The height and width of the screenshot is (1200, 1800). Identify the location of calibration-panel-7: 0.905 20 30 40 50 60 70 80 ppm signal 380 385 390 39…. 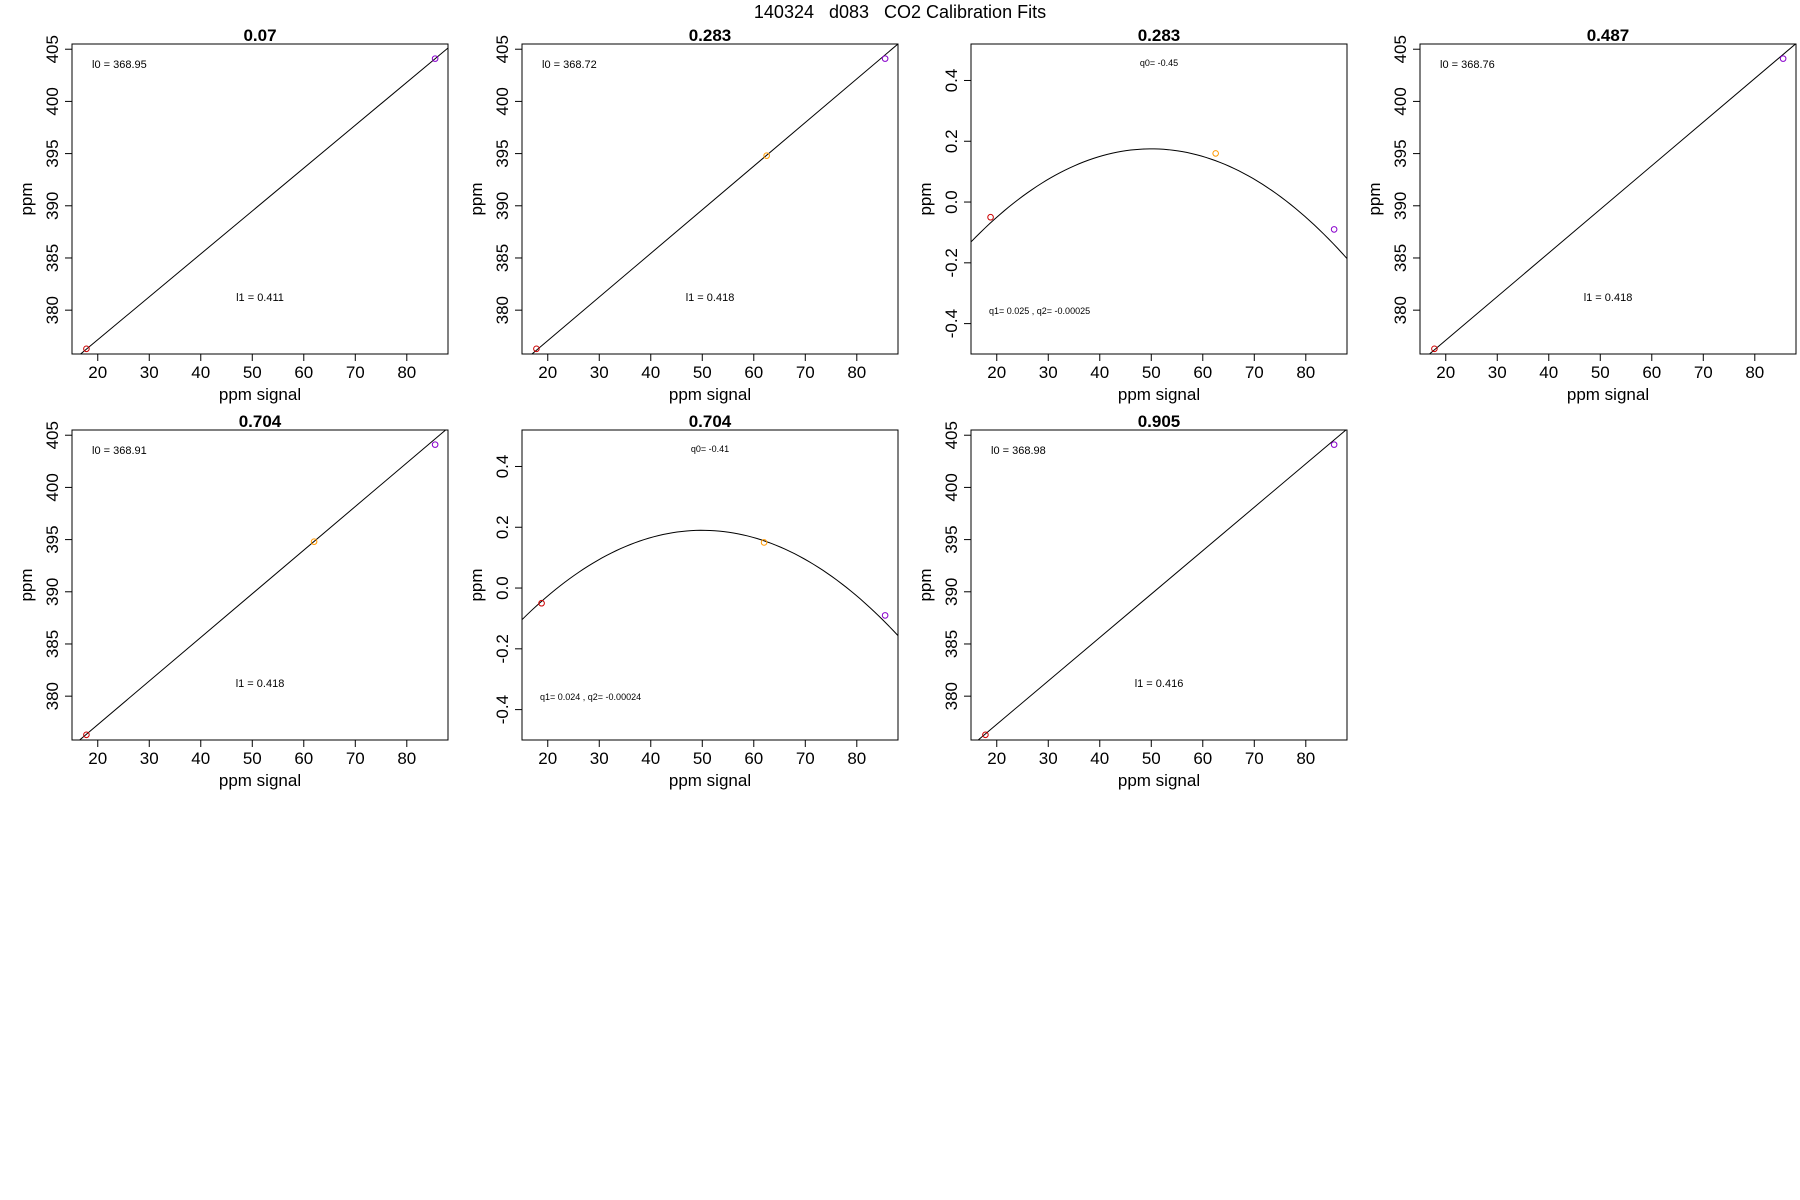
(1132, 601).